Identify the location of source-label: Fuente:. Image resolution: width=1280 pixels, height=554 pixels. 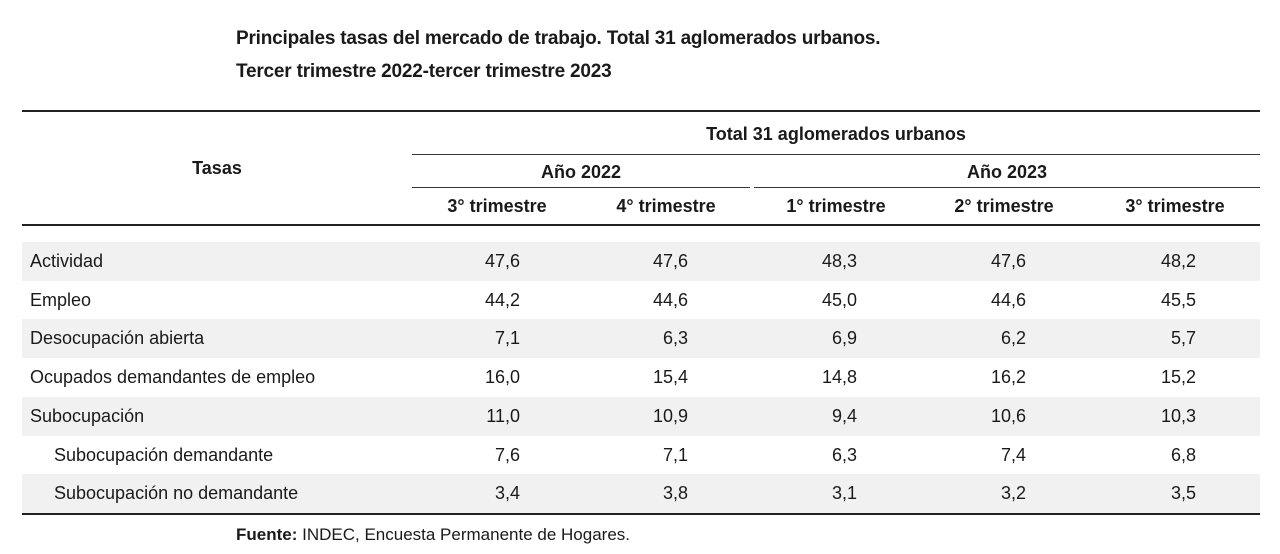
(267, 534).